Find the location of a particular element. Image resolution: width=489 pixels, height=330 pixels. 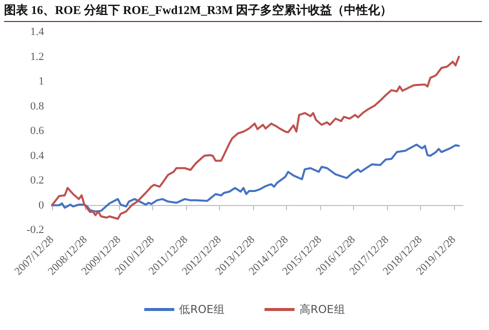

y-tick-label: 1 is located at coordinates (41, 82).